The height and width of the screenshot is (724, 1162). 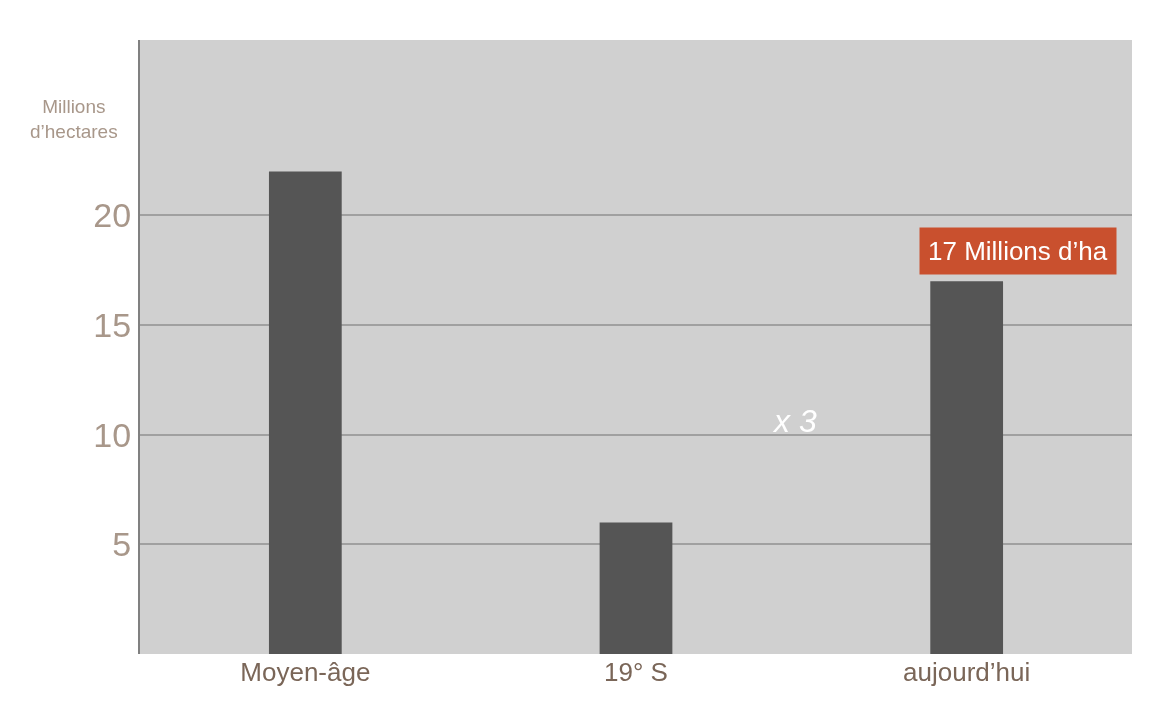 What do you see at coordinates (74, 119) in the screenshot?
I see `y-axis-title: Millions d’hectares` at bounding box center [74, 119].